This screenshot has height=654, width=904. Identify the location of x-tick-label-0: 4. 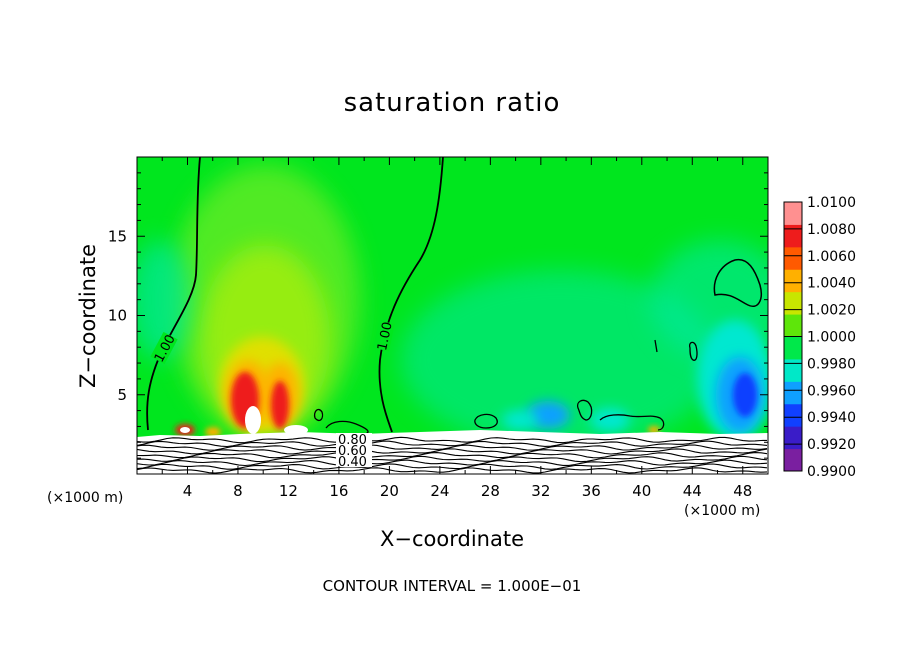
(188, 491).